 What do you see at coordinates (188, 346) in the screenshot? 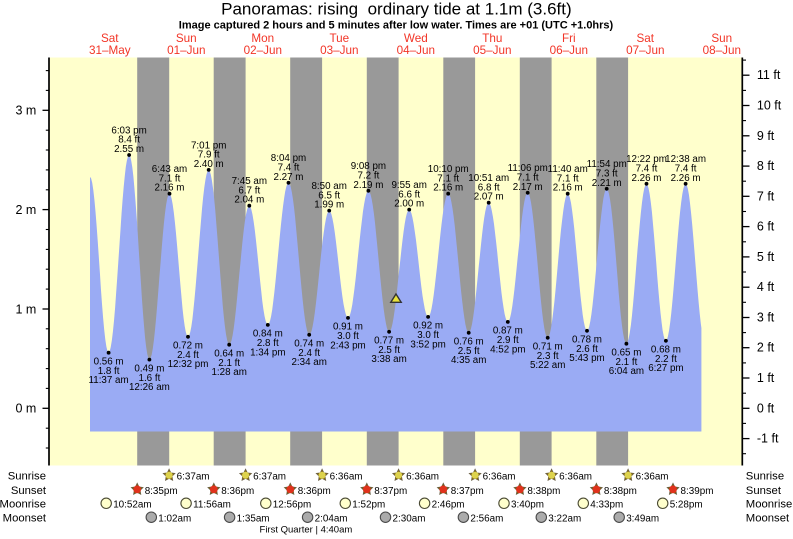
I see `svg-text: 0.72 m` at bounding box center [188, 346].